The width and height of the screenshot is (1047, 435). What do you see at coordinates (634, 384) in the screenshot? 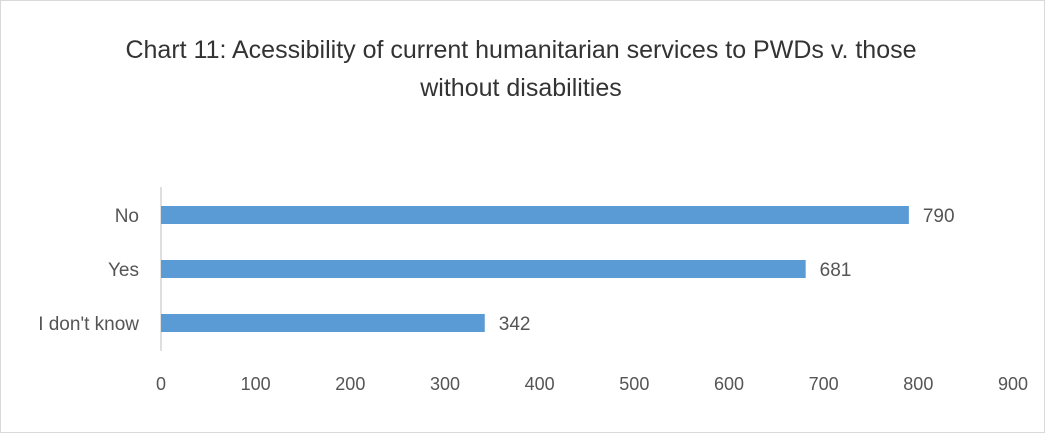
I see `x-tick-label: 500` at bounding box center [634, 384].